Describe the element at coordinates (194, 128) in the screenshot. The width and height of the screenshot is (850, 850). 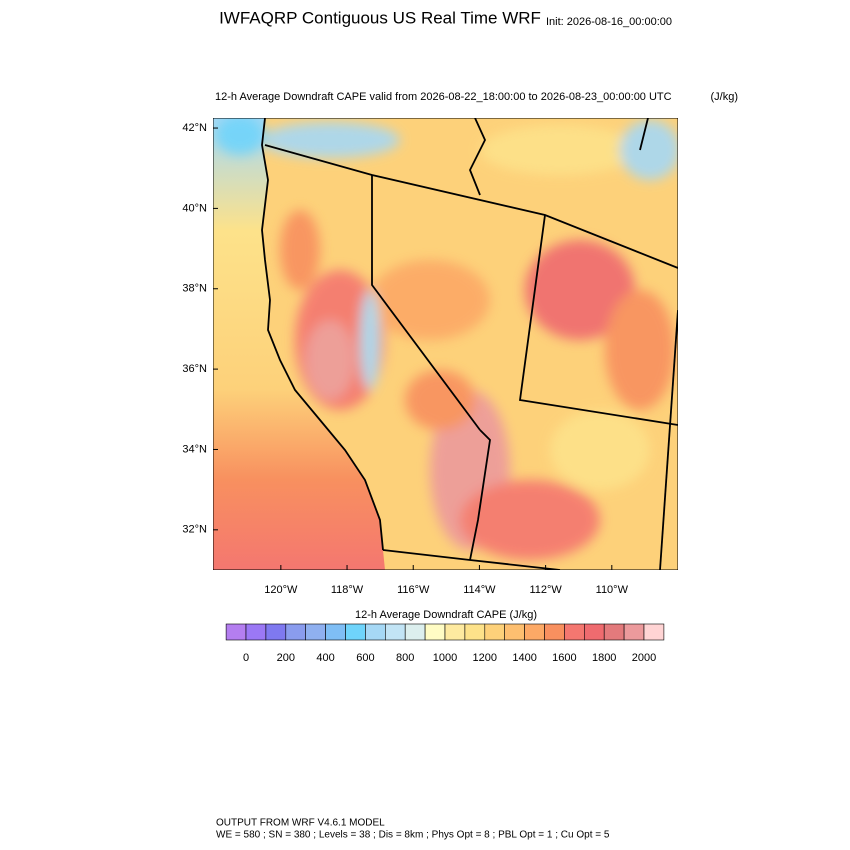
I see `y-tick-label: 42°N` at that location.